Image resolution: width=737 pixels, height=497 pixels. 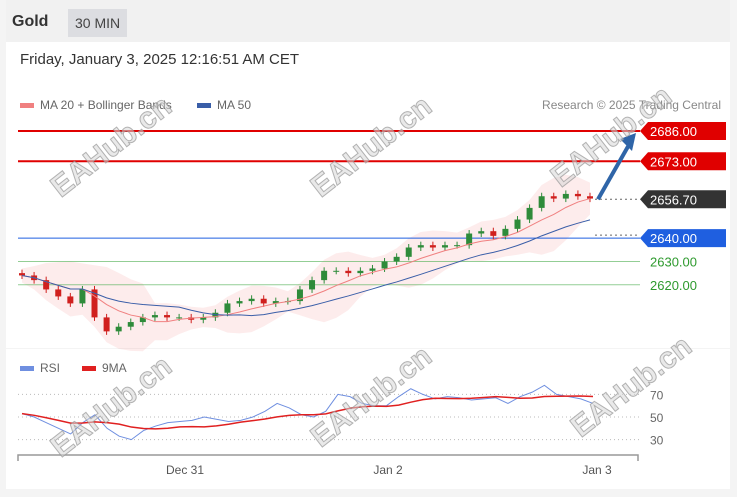 What do you see at coordinates (673, 131) in the screenshot?
I see `level-label: 2686.00` at bounding box center [673, 131].